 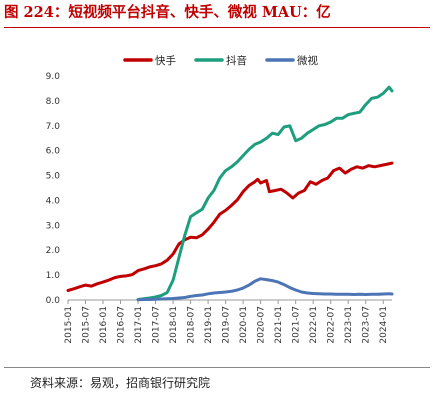 I want to click on legend-label: 微视, so click(x=307, y=60).